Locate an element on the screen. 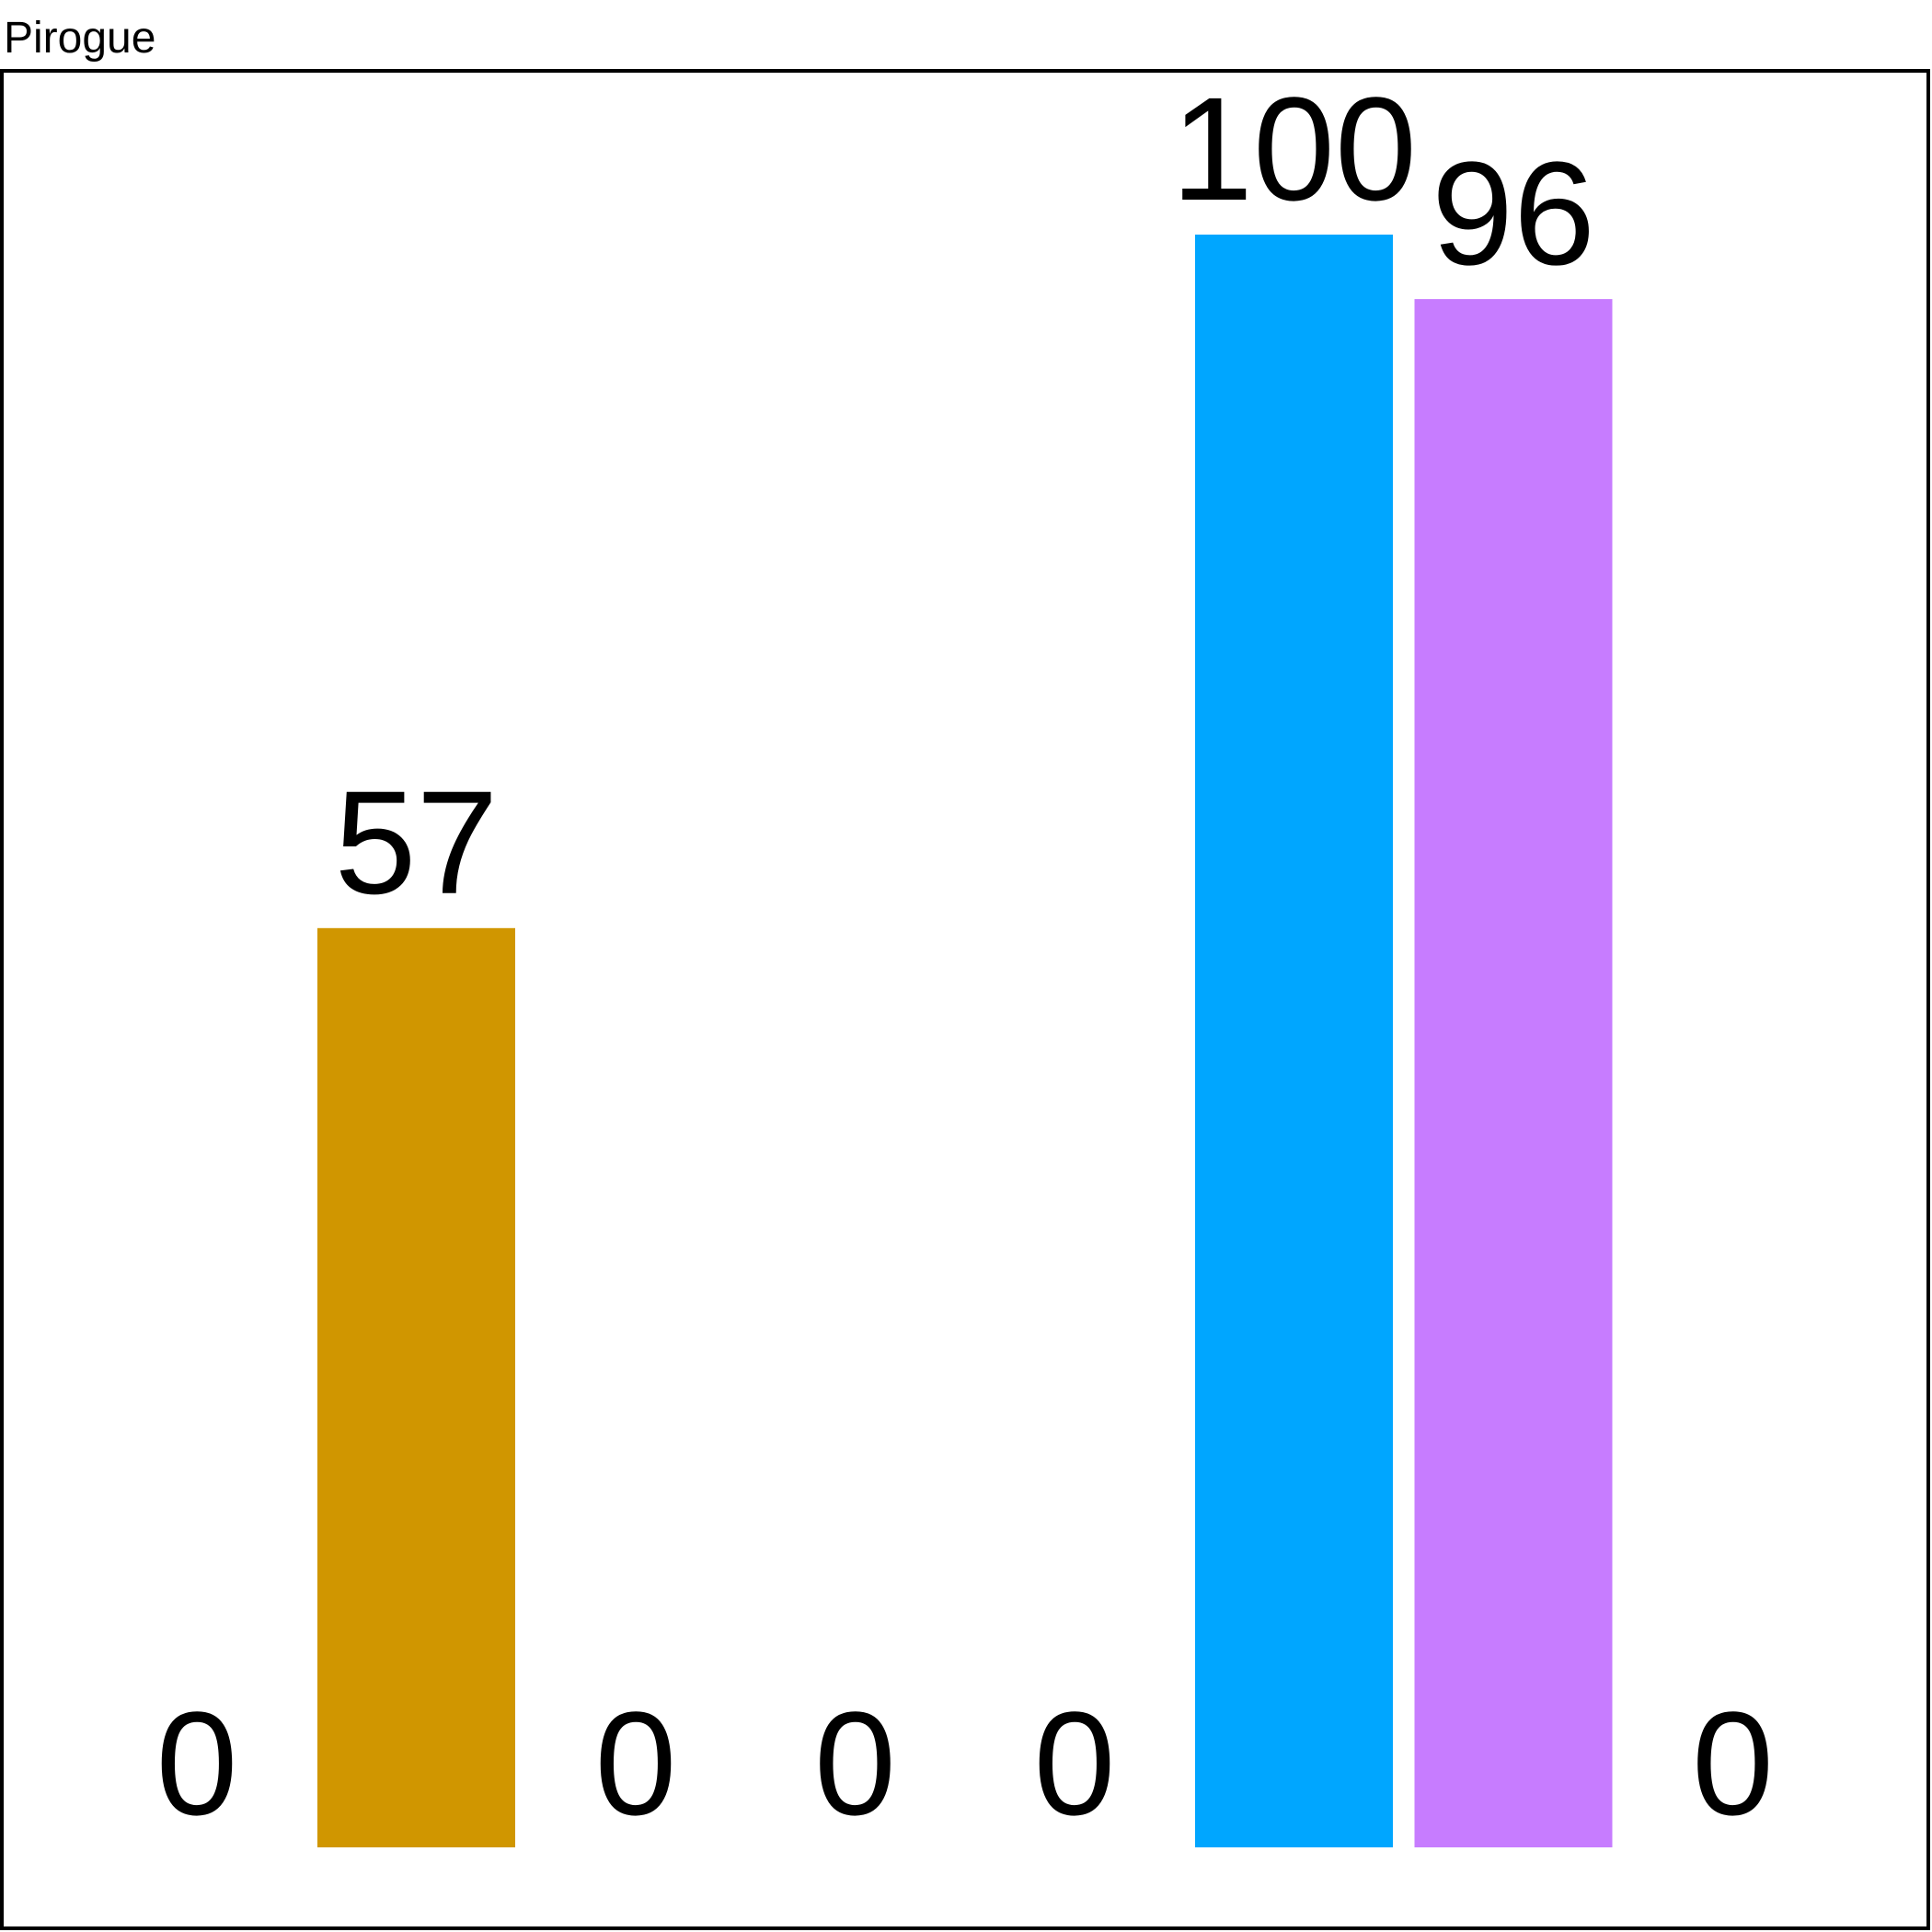 Image resolution: width=1932 pixels, height=1932 pixels. chart-title: Pirogue is located at coordinates (80, 38).